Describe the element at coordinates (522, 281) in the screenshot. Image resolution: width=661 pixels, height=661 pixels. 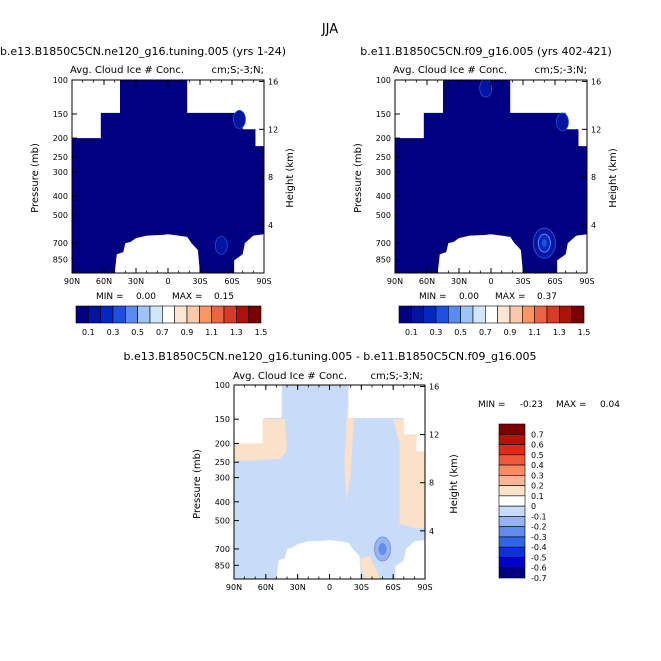
I see `x-tick-label: 30S` at that location.